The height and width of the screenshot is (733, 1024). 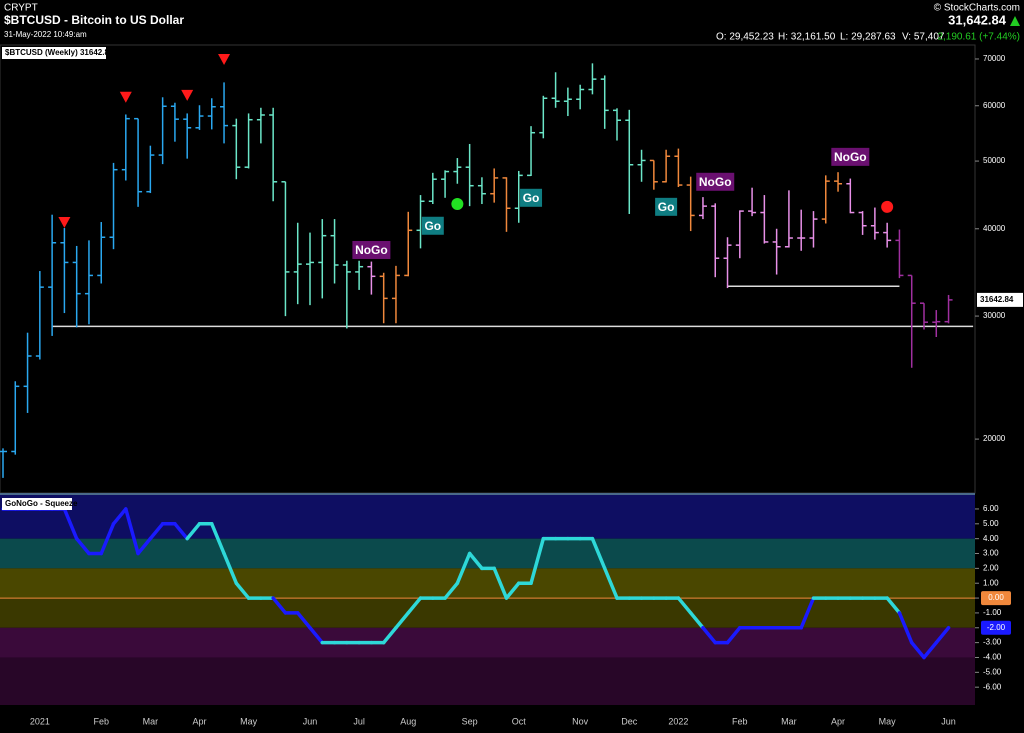 What do you see at coordinates (991, 508) in the screenshot?
I see `y-tick-label: 6.00` at bounding box center [991, 508].